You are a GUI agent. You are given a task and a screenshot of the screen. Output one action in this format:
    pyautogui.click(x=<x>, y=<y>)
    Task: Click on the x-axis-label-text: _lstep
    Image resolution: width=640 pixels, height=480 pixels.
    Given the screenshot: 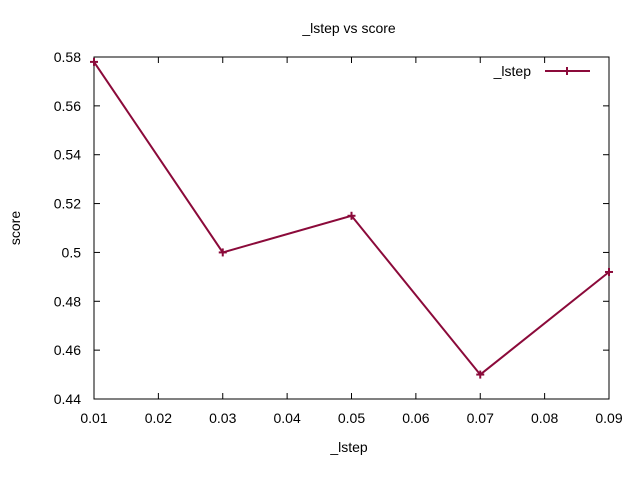 What is the action you would take?
    pyautogui.click(x=348, y=447)
    